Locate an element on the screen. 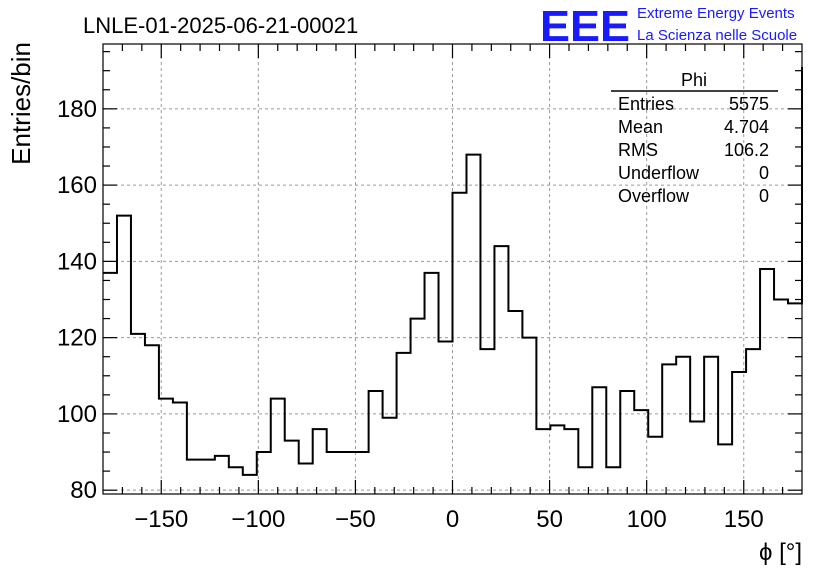  stats-label-entries: Entries is located at coordinates (646, 104).